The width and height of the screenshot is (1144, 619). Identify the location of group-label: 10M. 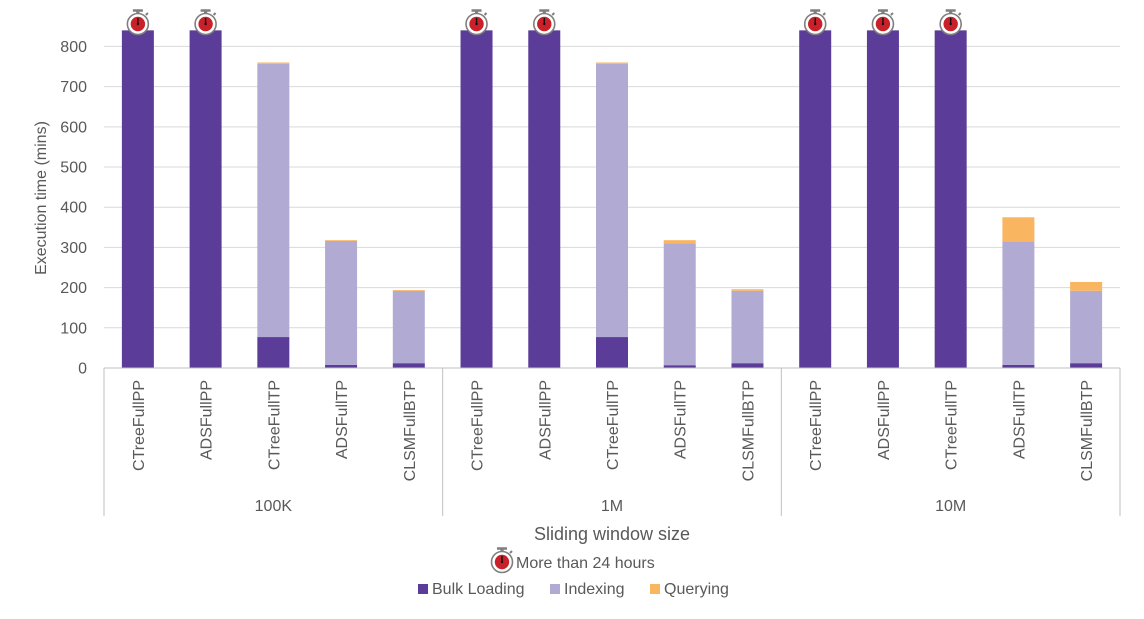
(950, 506).